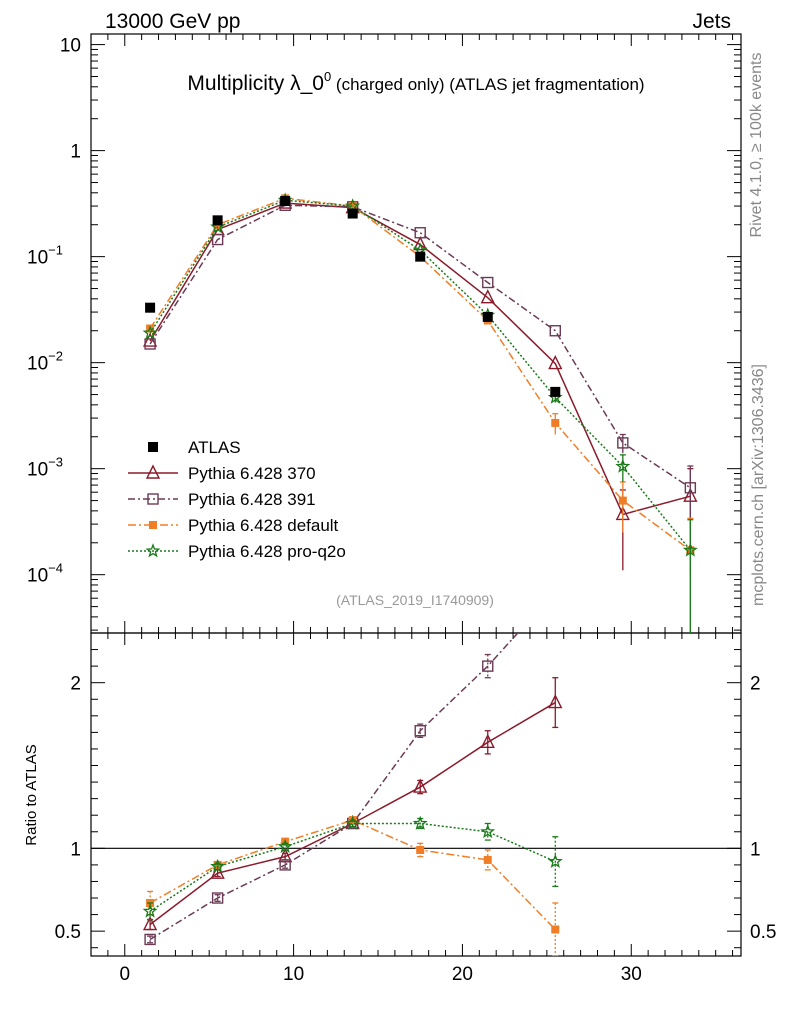  Describe the element at coordinates (255, 83) in the screenshot. I see `chart-title-main: Multiplicity λ_0` at that location.